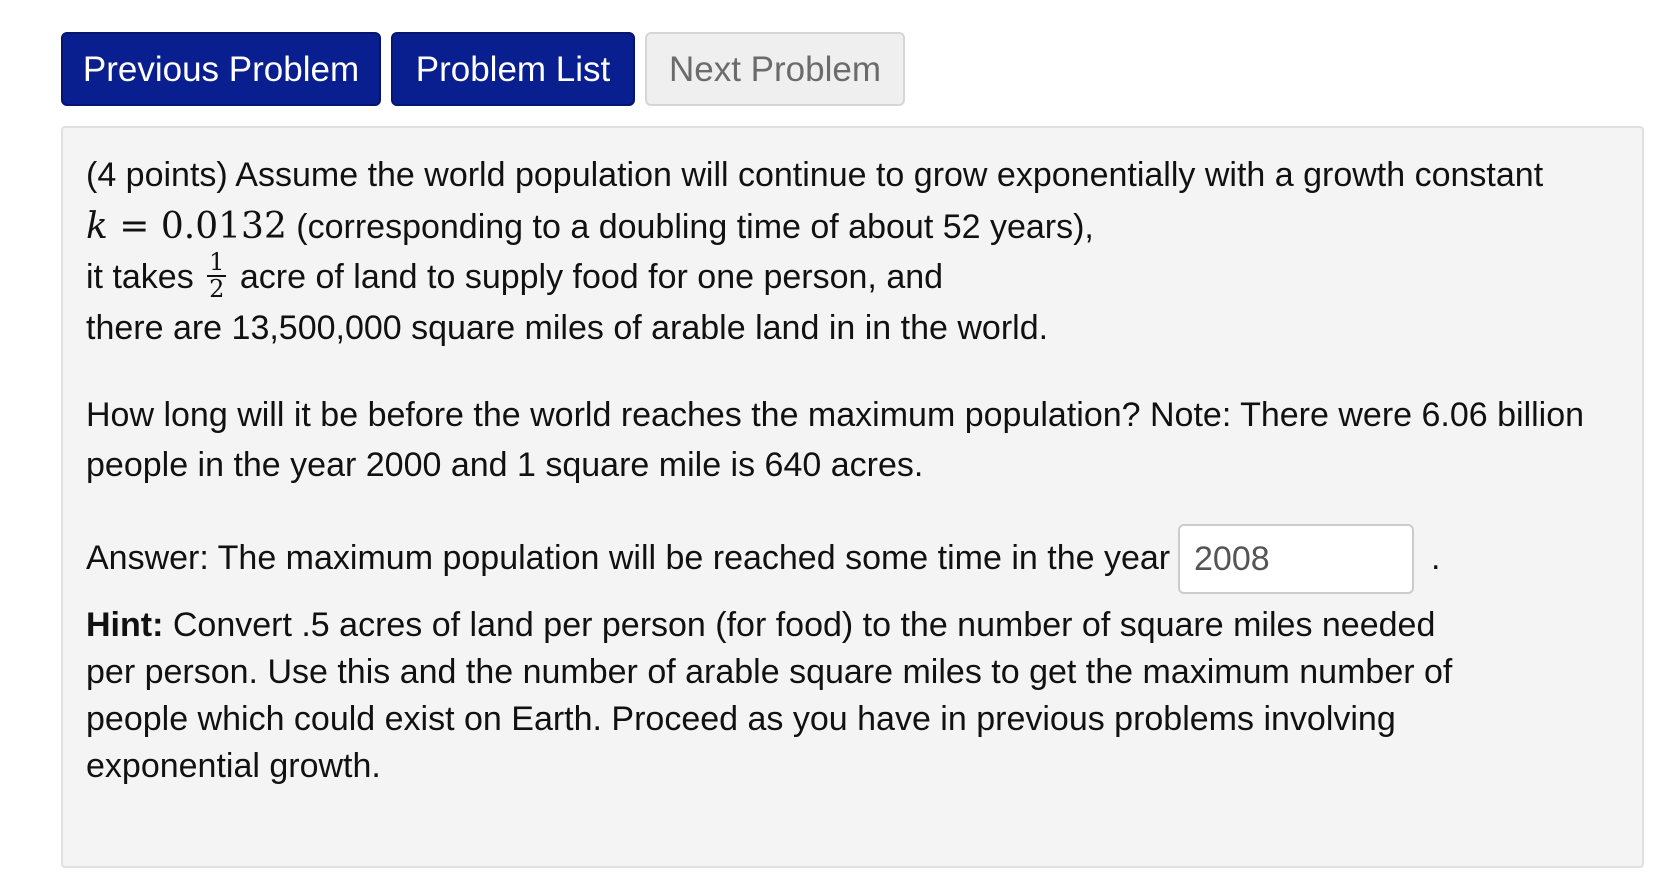 The height and width of the screenshot is (894, 1657). I want to click on previous-problem-button: Previous Problem, so click(221, 69).